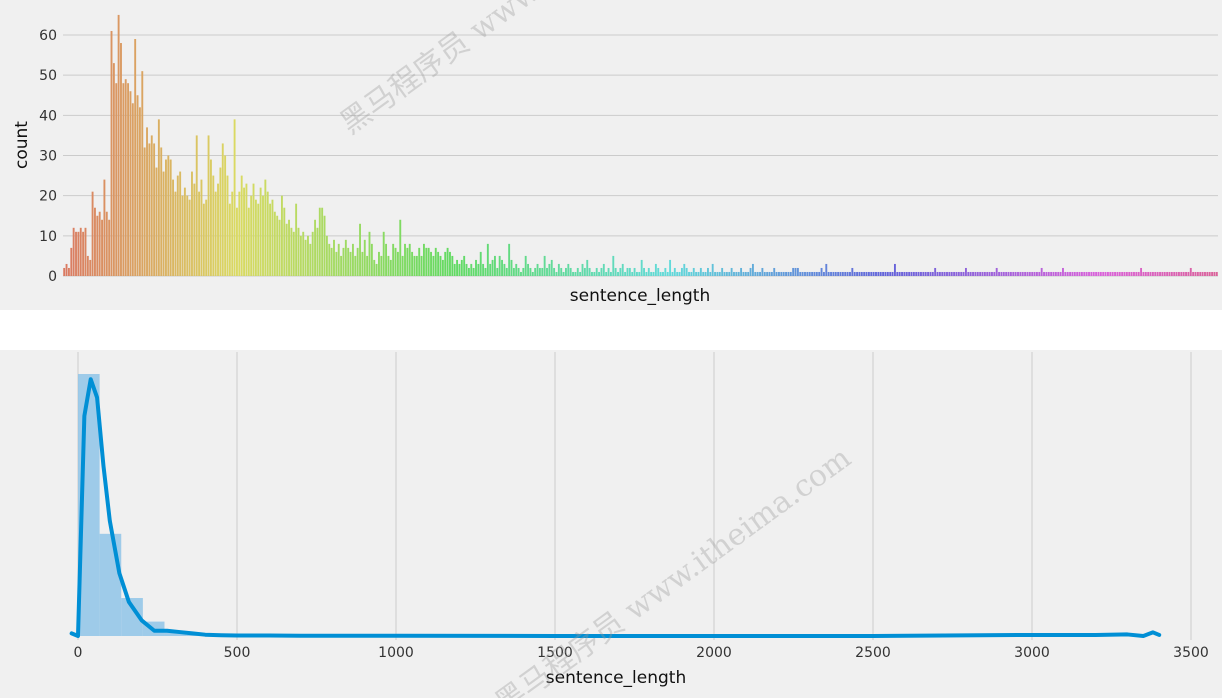  What do you see at coordinates (873, 653) in the screenshot?
I see `distribution-x-tick-label: 2500` at bounding box center [873, 653].